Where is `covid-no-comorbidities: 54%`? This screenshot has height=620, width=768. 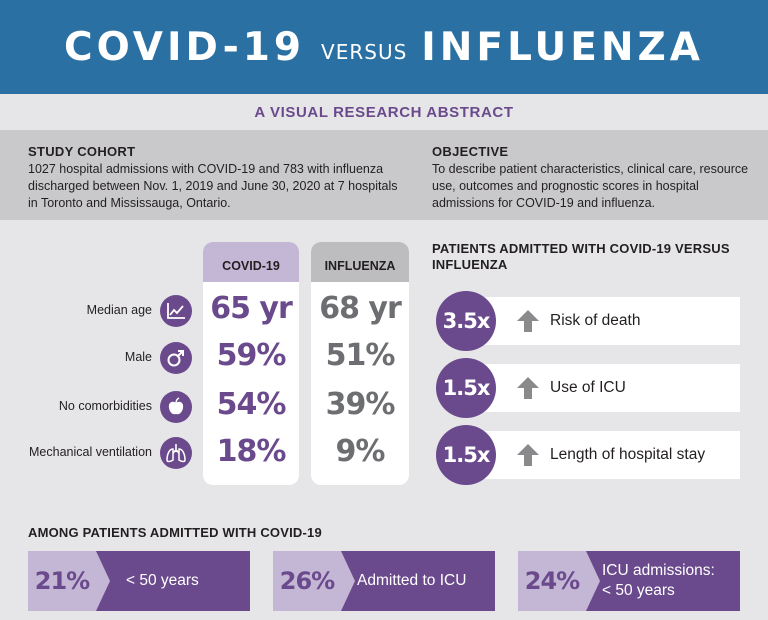 covid-no-comorbidities: 54% is located at coordinates (251, 404).